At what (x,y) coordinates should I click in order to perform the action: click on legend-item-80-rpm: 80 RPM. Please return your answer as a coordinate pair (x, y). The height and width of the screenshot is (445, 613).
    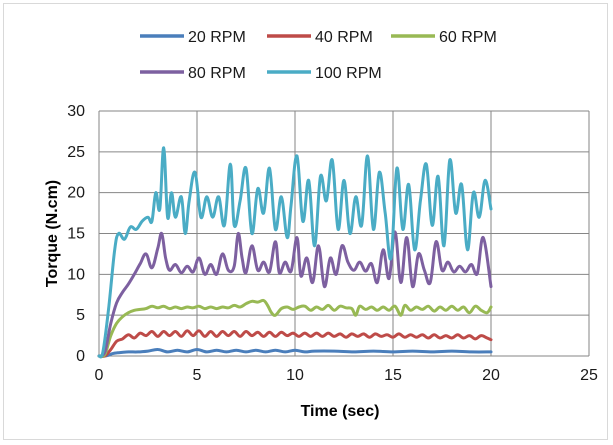
    Looking at the image, I should click on (193, 73).